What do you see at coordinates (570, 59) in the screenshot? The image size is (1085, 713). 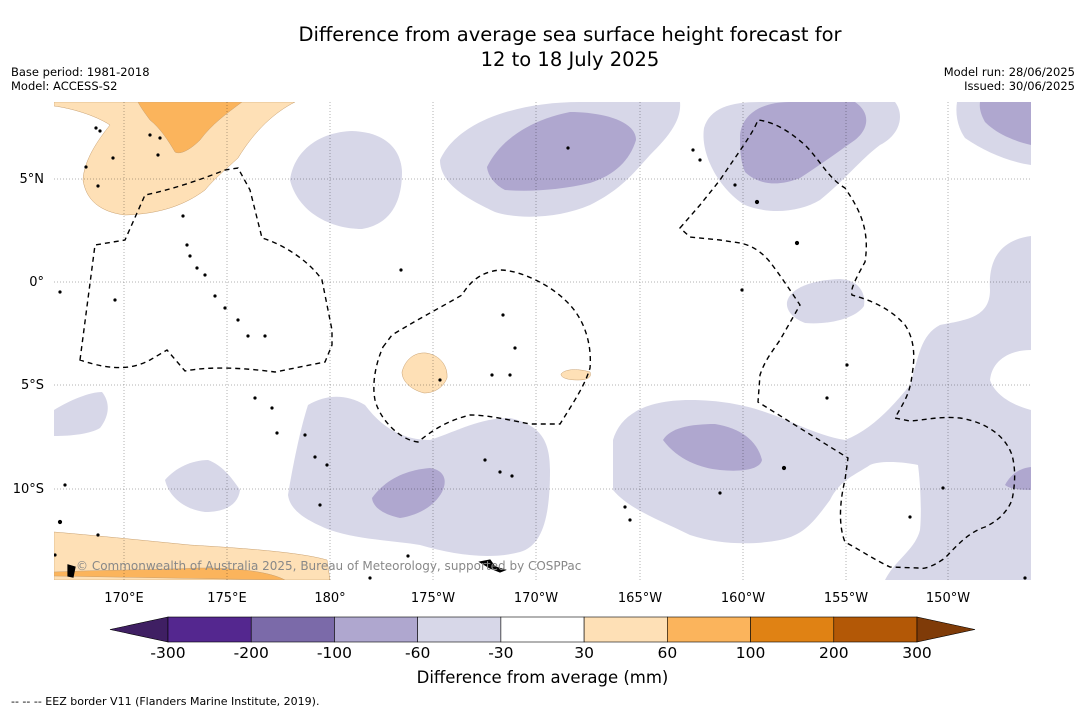 I see `title-line-2: 12 to 18 July 2025` at bounding box center [570, 59].